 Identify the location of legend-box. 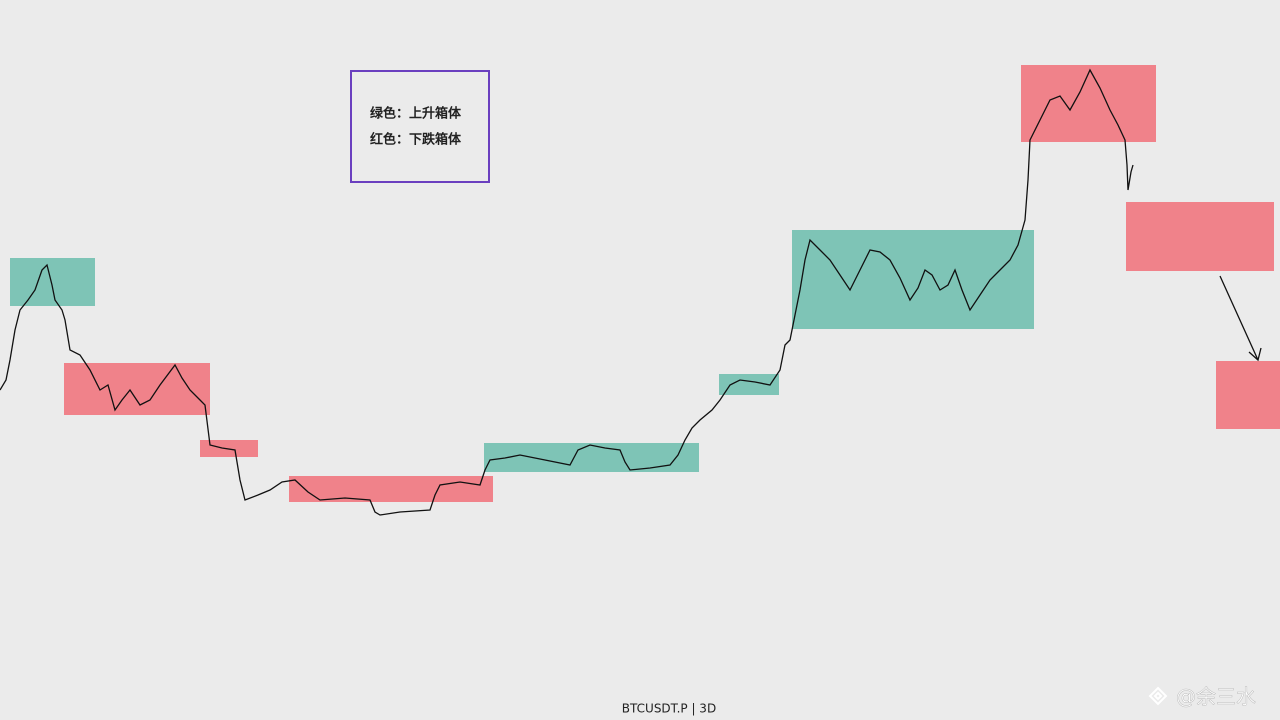
(420, 126).